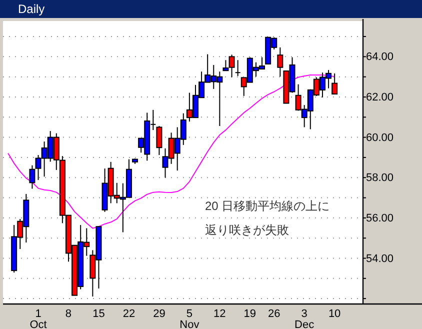 This screenshot has height=329, width=422. Describe the element at coordinates (98, 314) in the screenshot. I see `x-tick-label: 15` at that location.